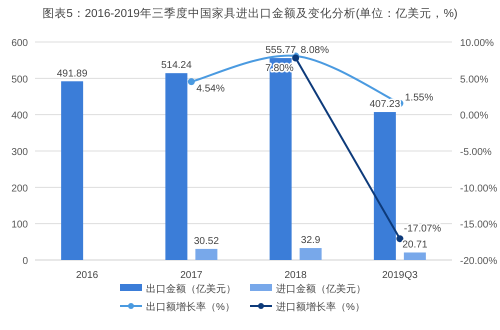 This screenshot has height=330, width=500. What do you see at coordinates (210, 89) in the screenshot?
I see `data-label: 4.54%` at bounding box center [210, 89].